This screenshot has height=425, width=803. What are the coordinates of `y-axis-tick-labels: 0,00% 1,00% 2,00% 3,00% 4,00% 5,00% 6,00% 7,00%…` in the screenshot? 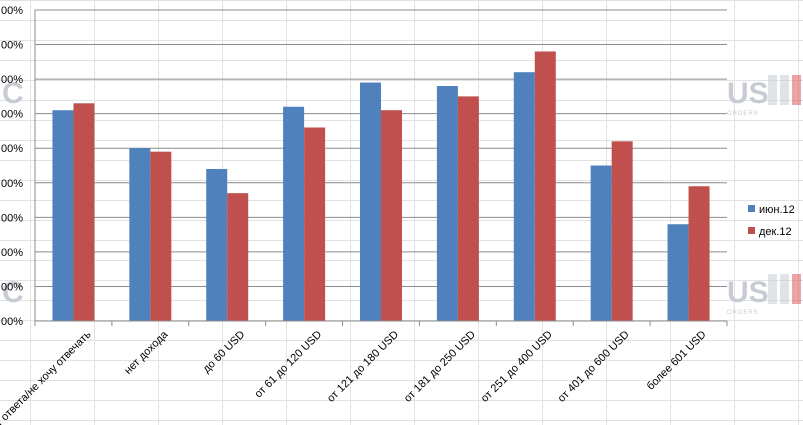 It's located at (11, 166).